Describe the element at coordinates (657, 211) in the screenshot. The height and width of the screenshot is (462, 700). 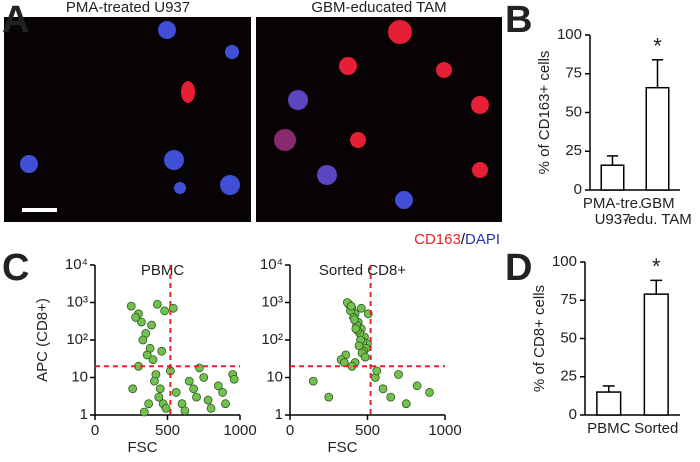
I see `x-tick-label: GBM -edu. TAM` at that location.